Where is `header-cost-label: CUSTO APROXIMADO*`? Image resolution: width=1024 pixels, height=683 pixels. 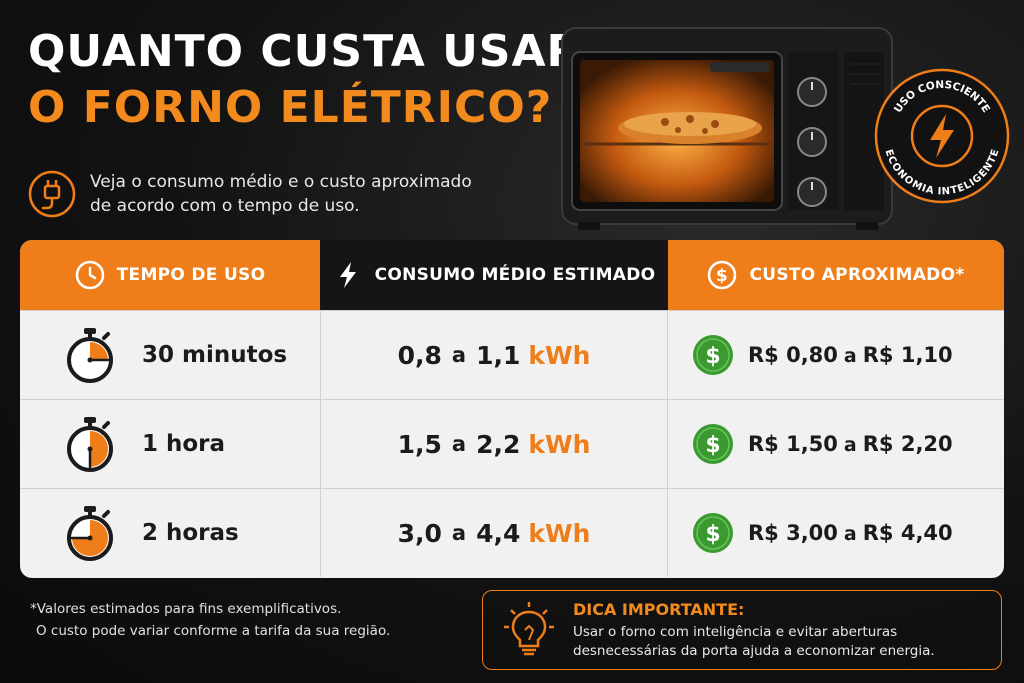 header-cost-label: CUSTO APROXIMADO* is located at coordinates (857, 275).